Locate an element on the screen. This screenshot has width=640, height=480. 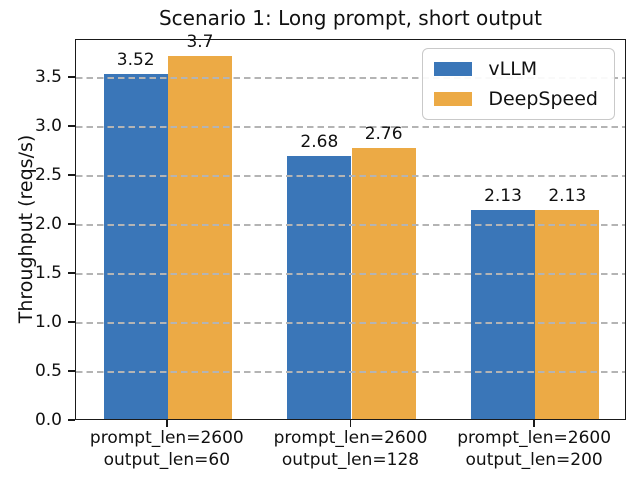
bar-value-label: 2.68 is located at coordinates (319, 142).